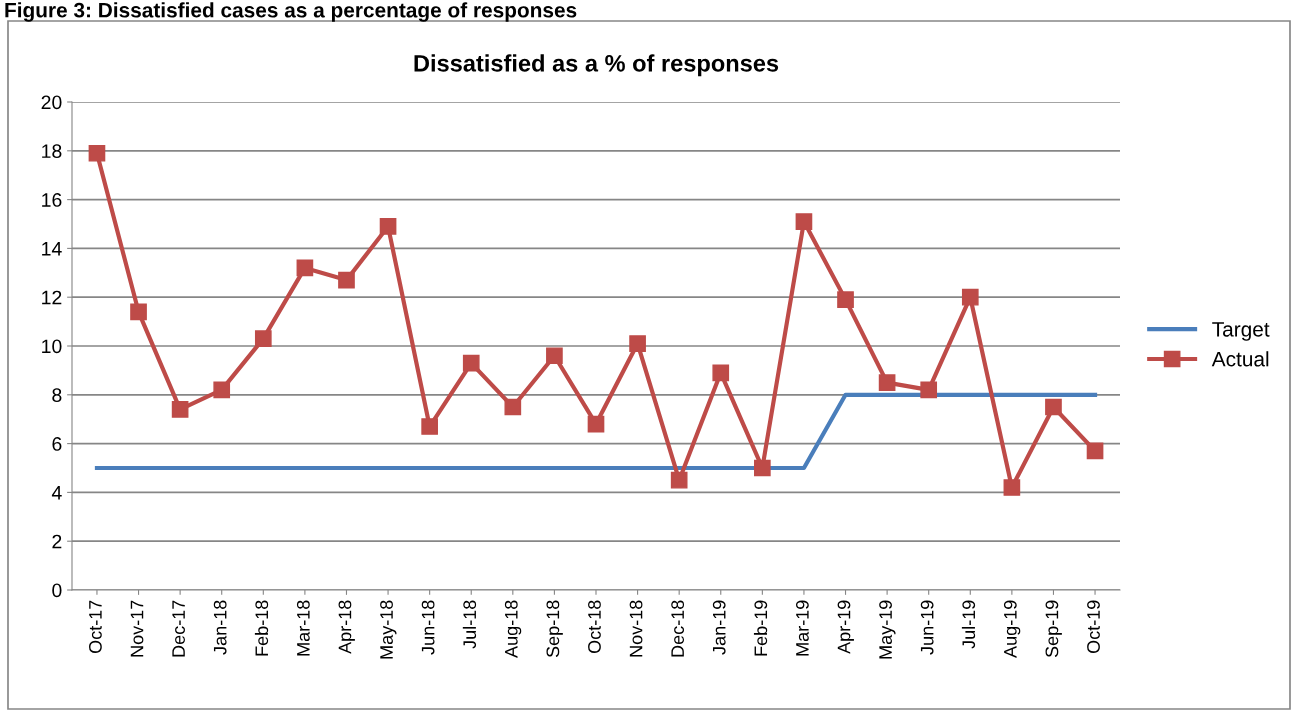 The width and height of the screenshot is (1292, 711). Describe the element at coordinates (178, 628) in the screenshot. I see `x-tick-label: Dec-17` at that location.